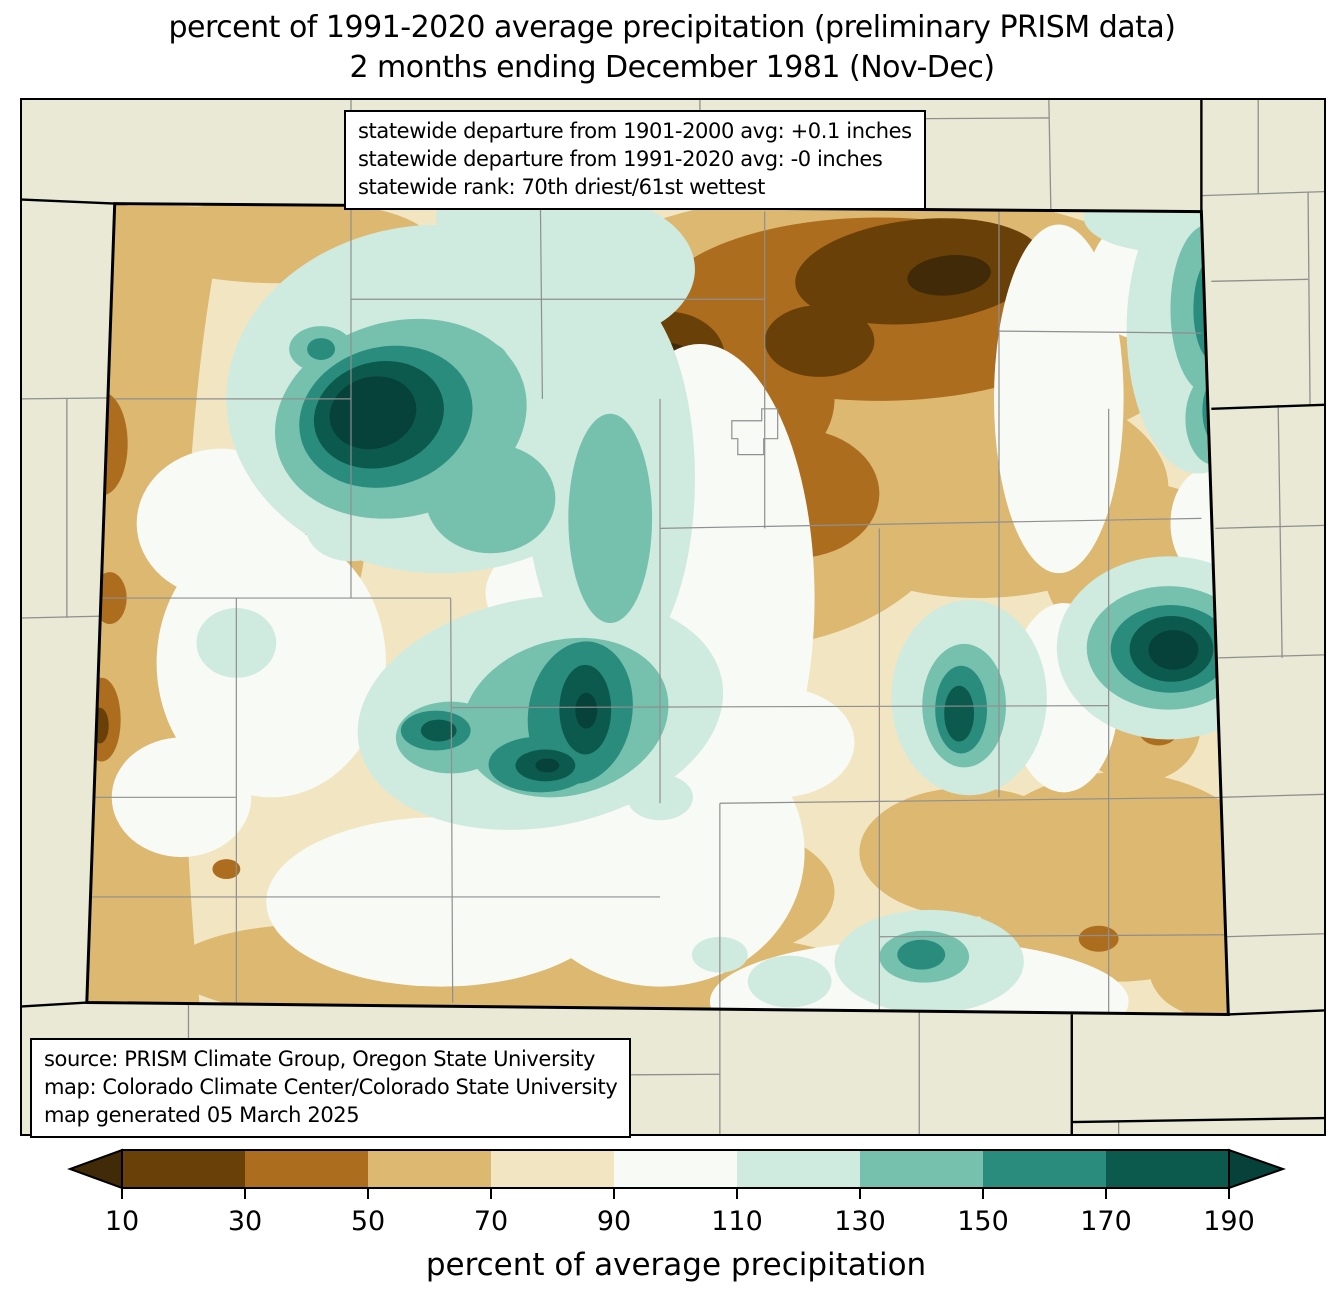 The image size is (1344, 1299). Describe the element at coordinates (1229, 1221) in the screenshot. I see `cb-tick-190: 190` at that location.